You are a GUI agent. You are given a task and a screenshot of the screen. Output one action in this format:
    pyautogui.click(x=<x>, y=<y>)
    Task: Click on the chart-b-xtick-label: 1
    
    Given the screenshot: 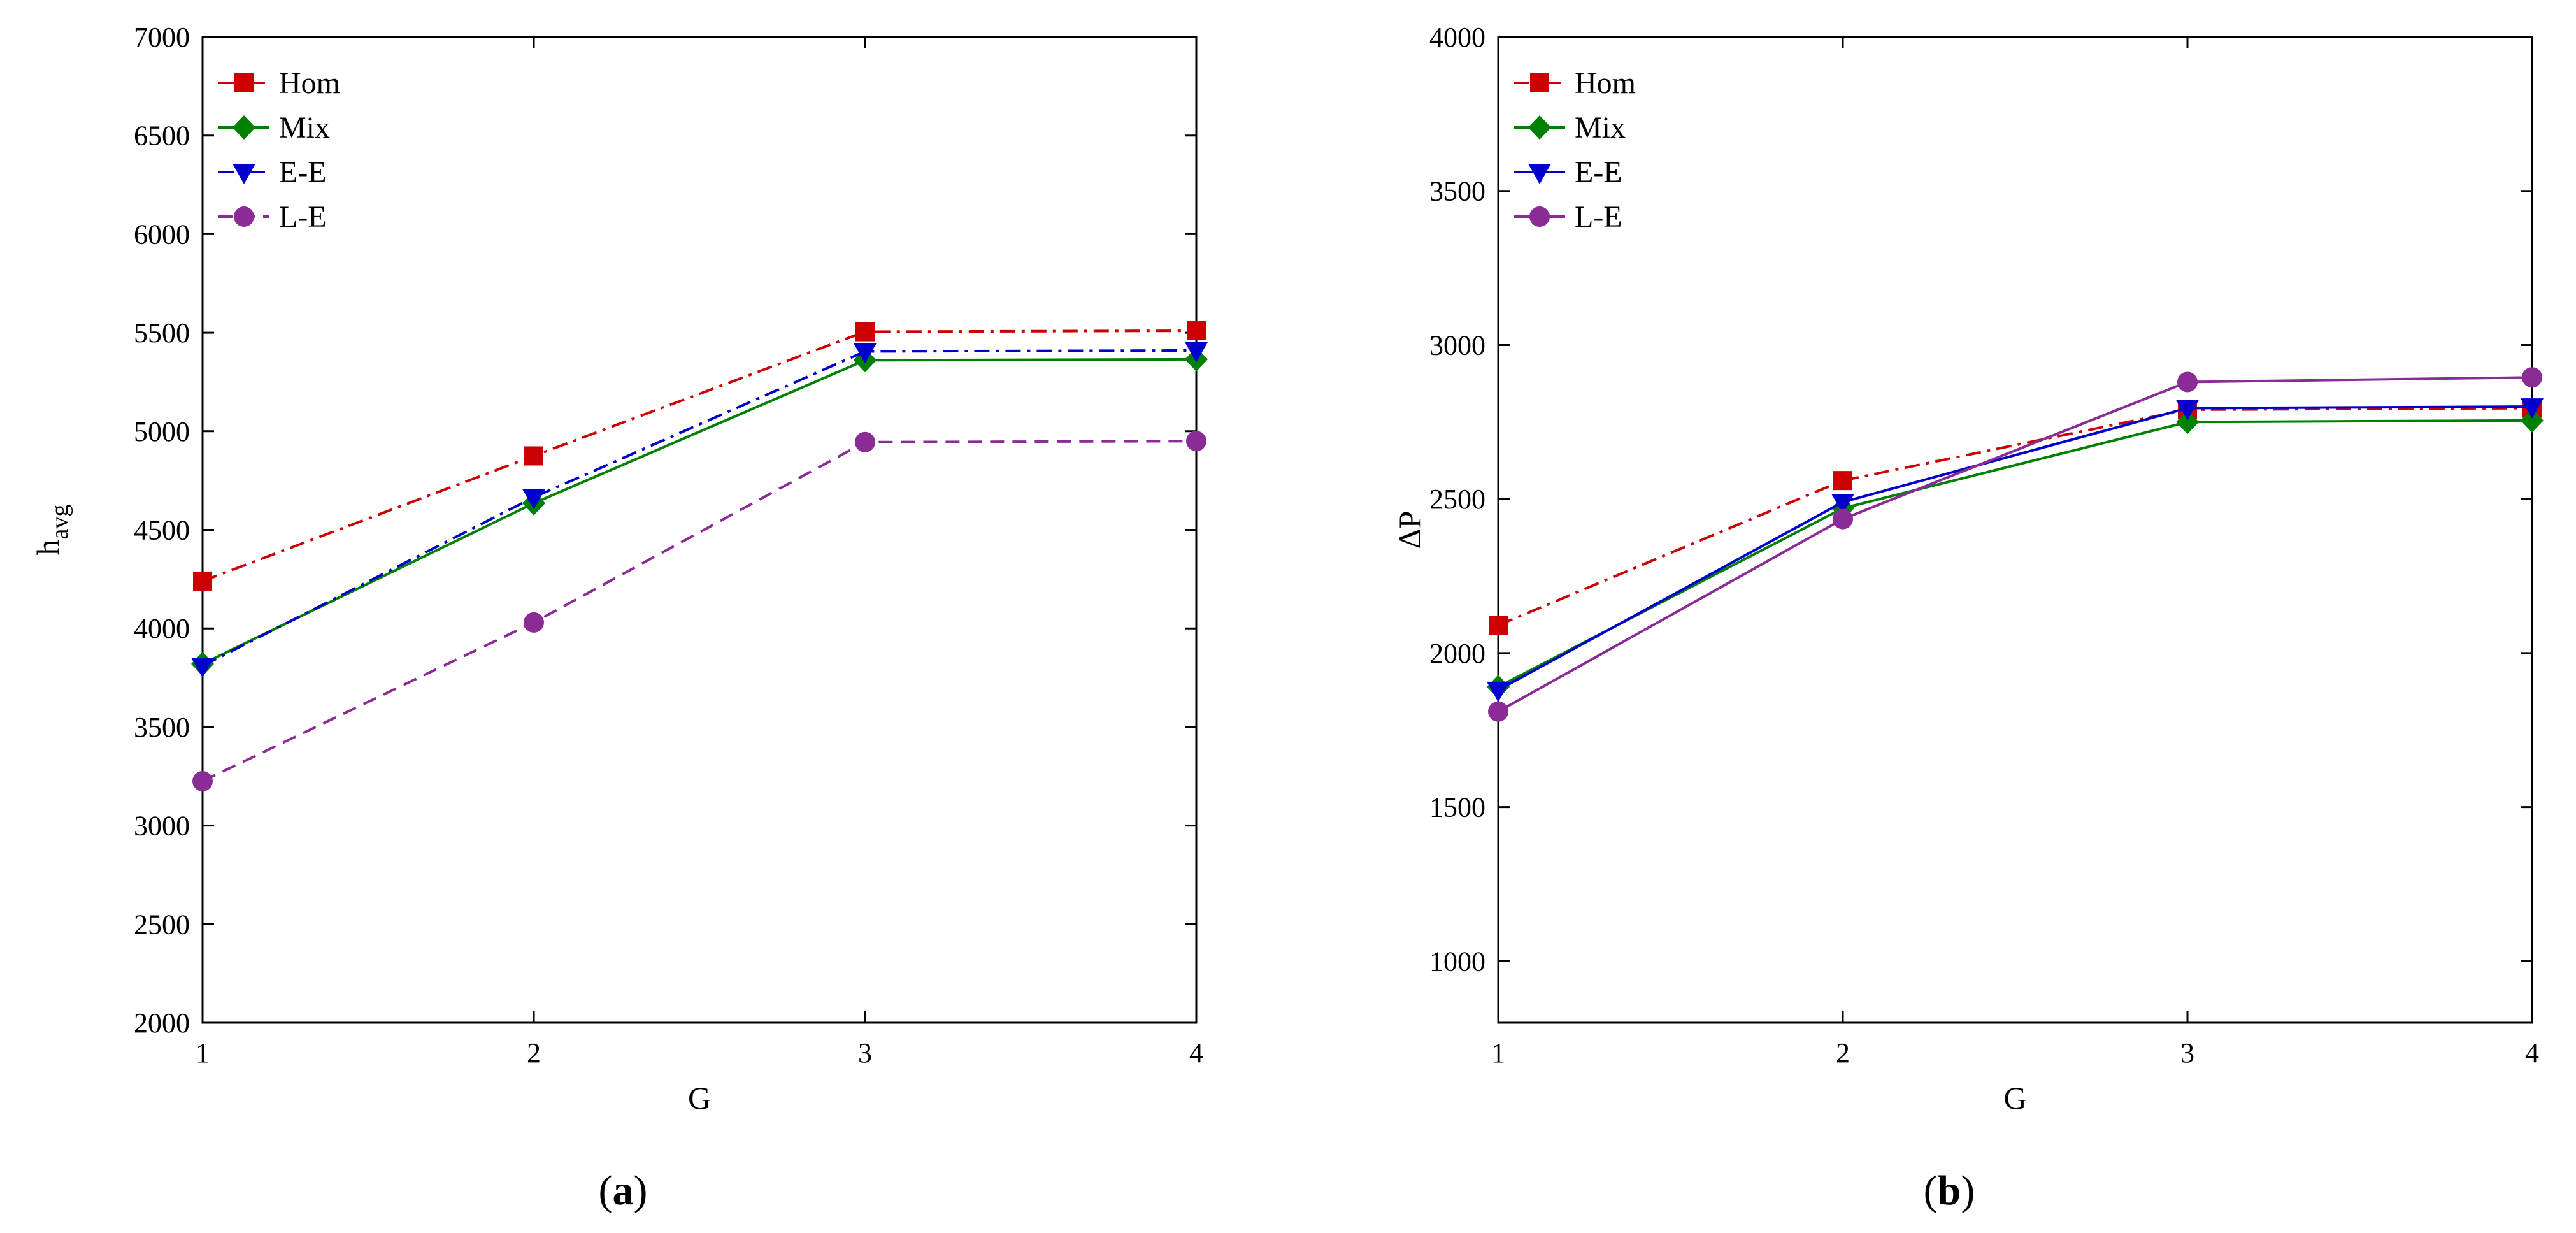 What is the action you would take?
    pyautogui.click(x=1498, y=1053)
    